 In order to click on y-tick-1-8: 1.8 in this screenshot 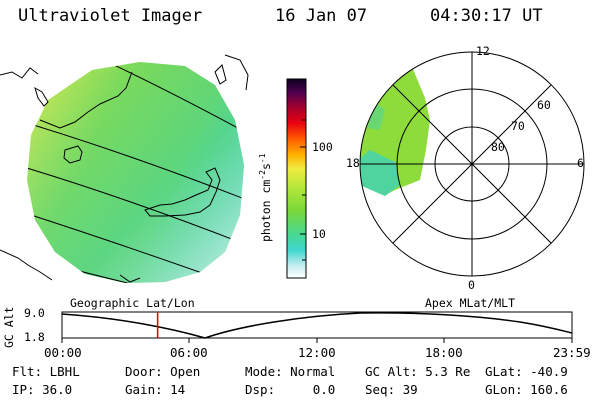, I will do `click(34, 337)`.